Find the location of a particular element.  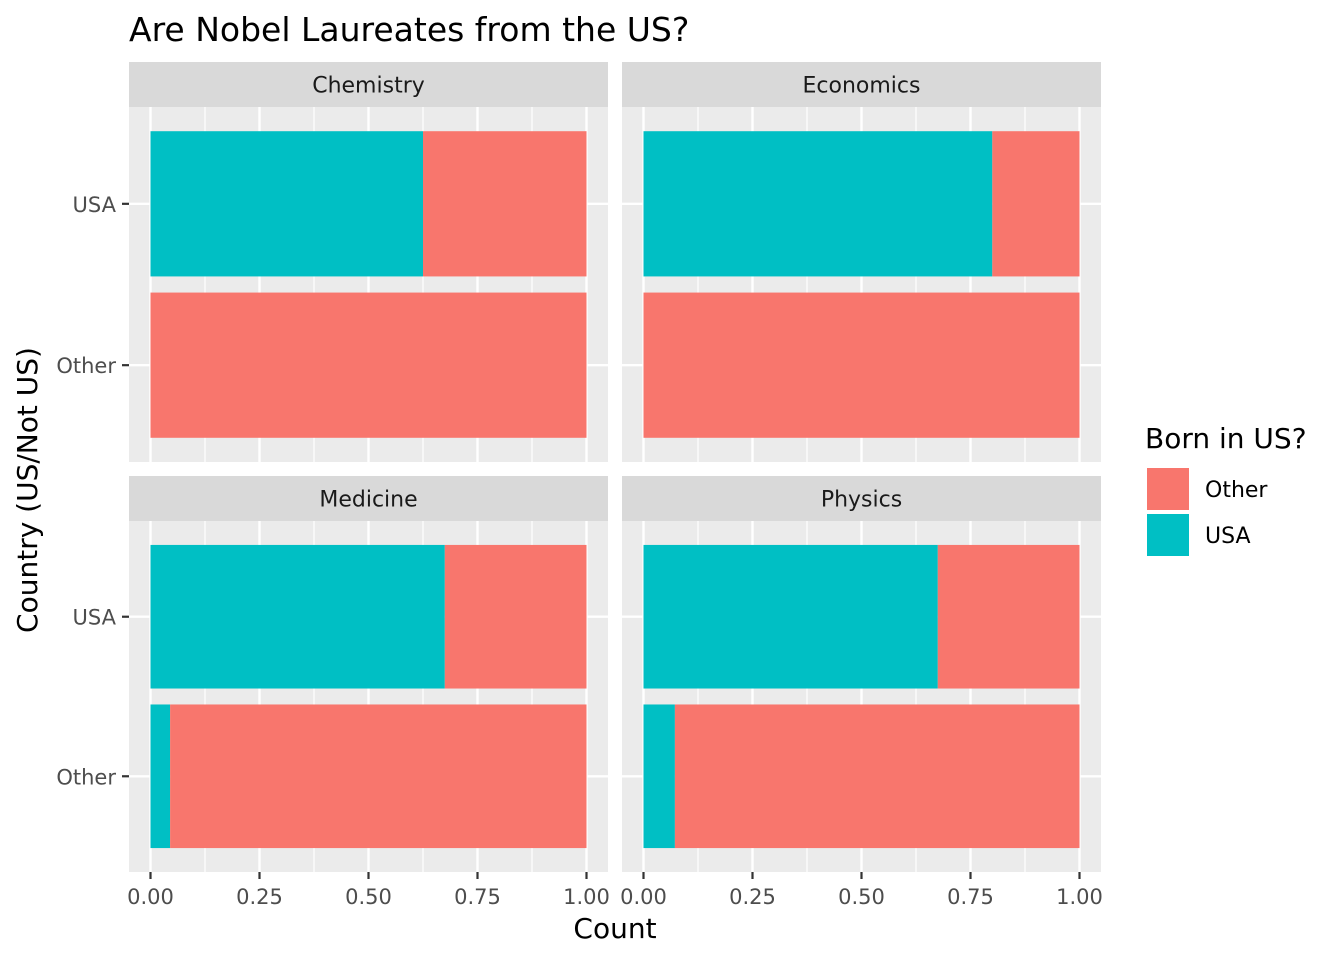

chart-title: Are Nobel Laureates from the US? is located at coordinates (409, 29).